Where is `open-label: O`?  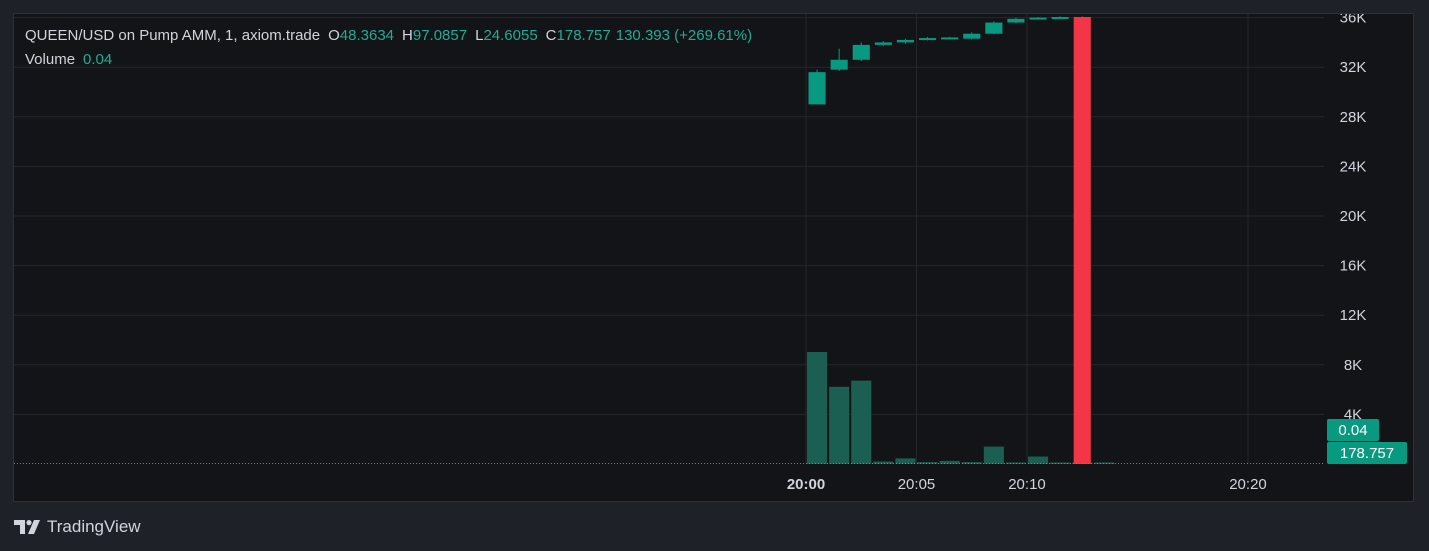 open-label: O is located at coordinates (334, 35).